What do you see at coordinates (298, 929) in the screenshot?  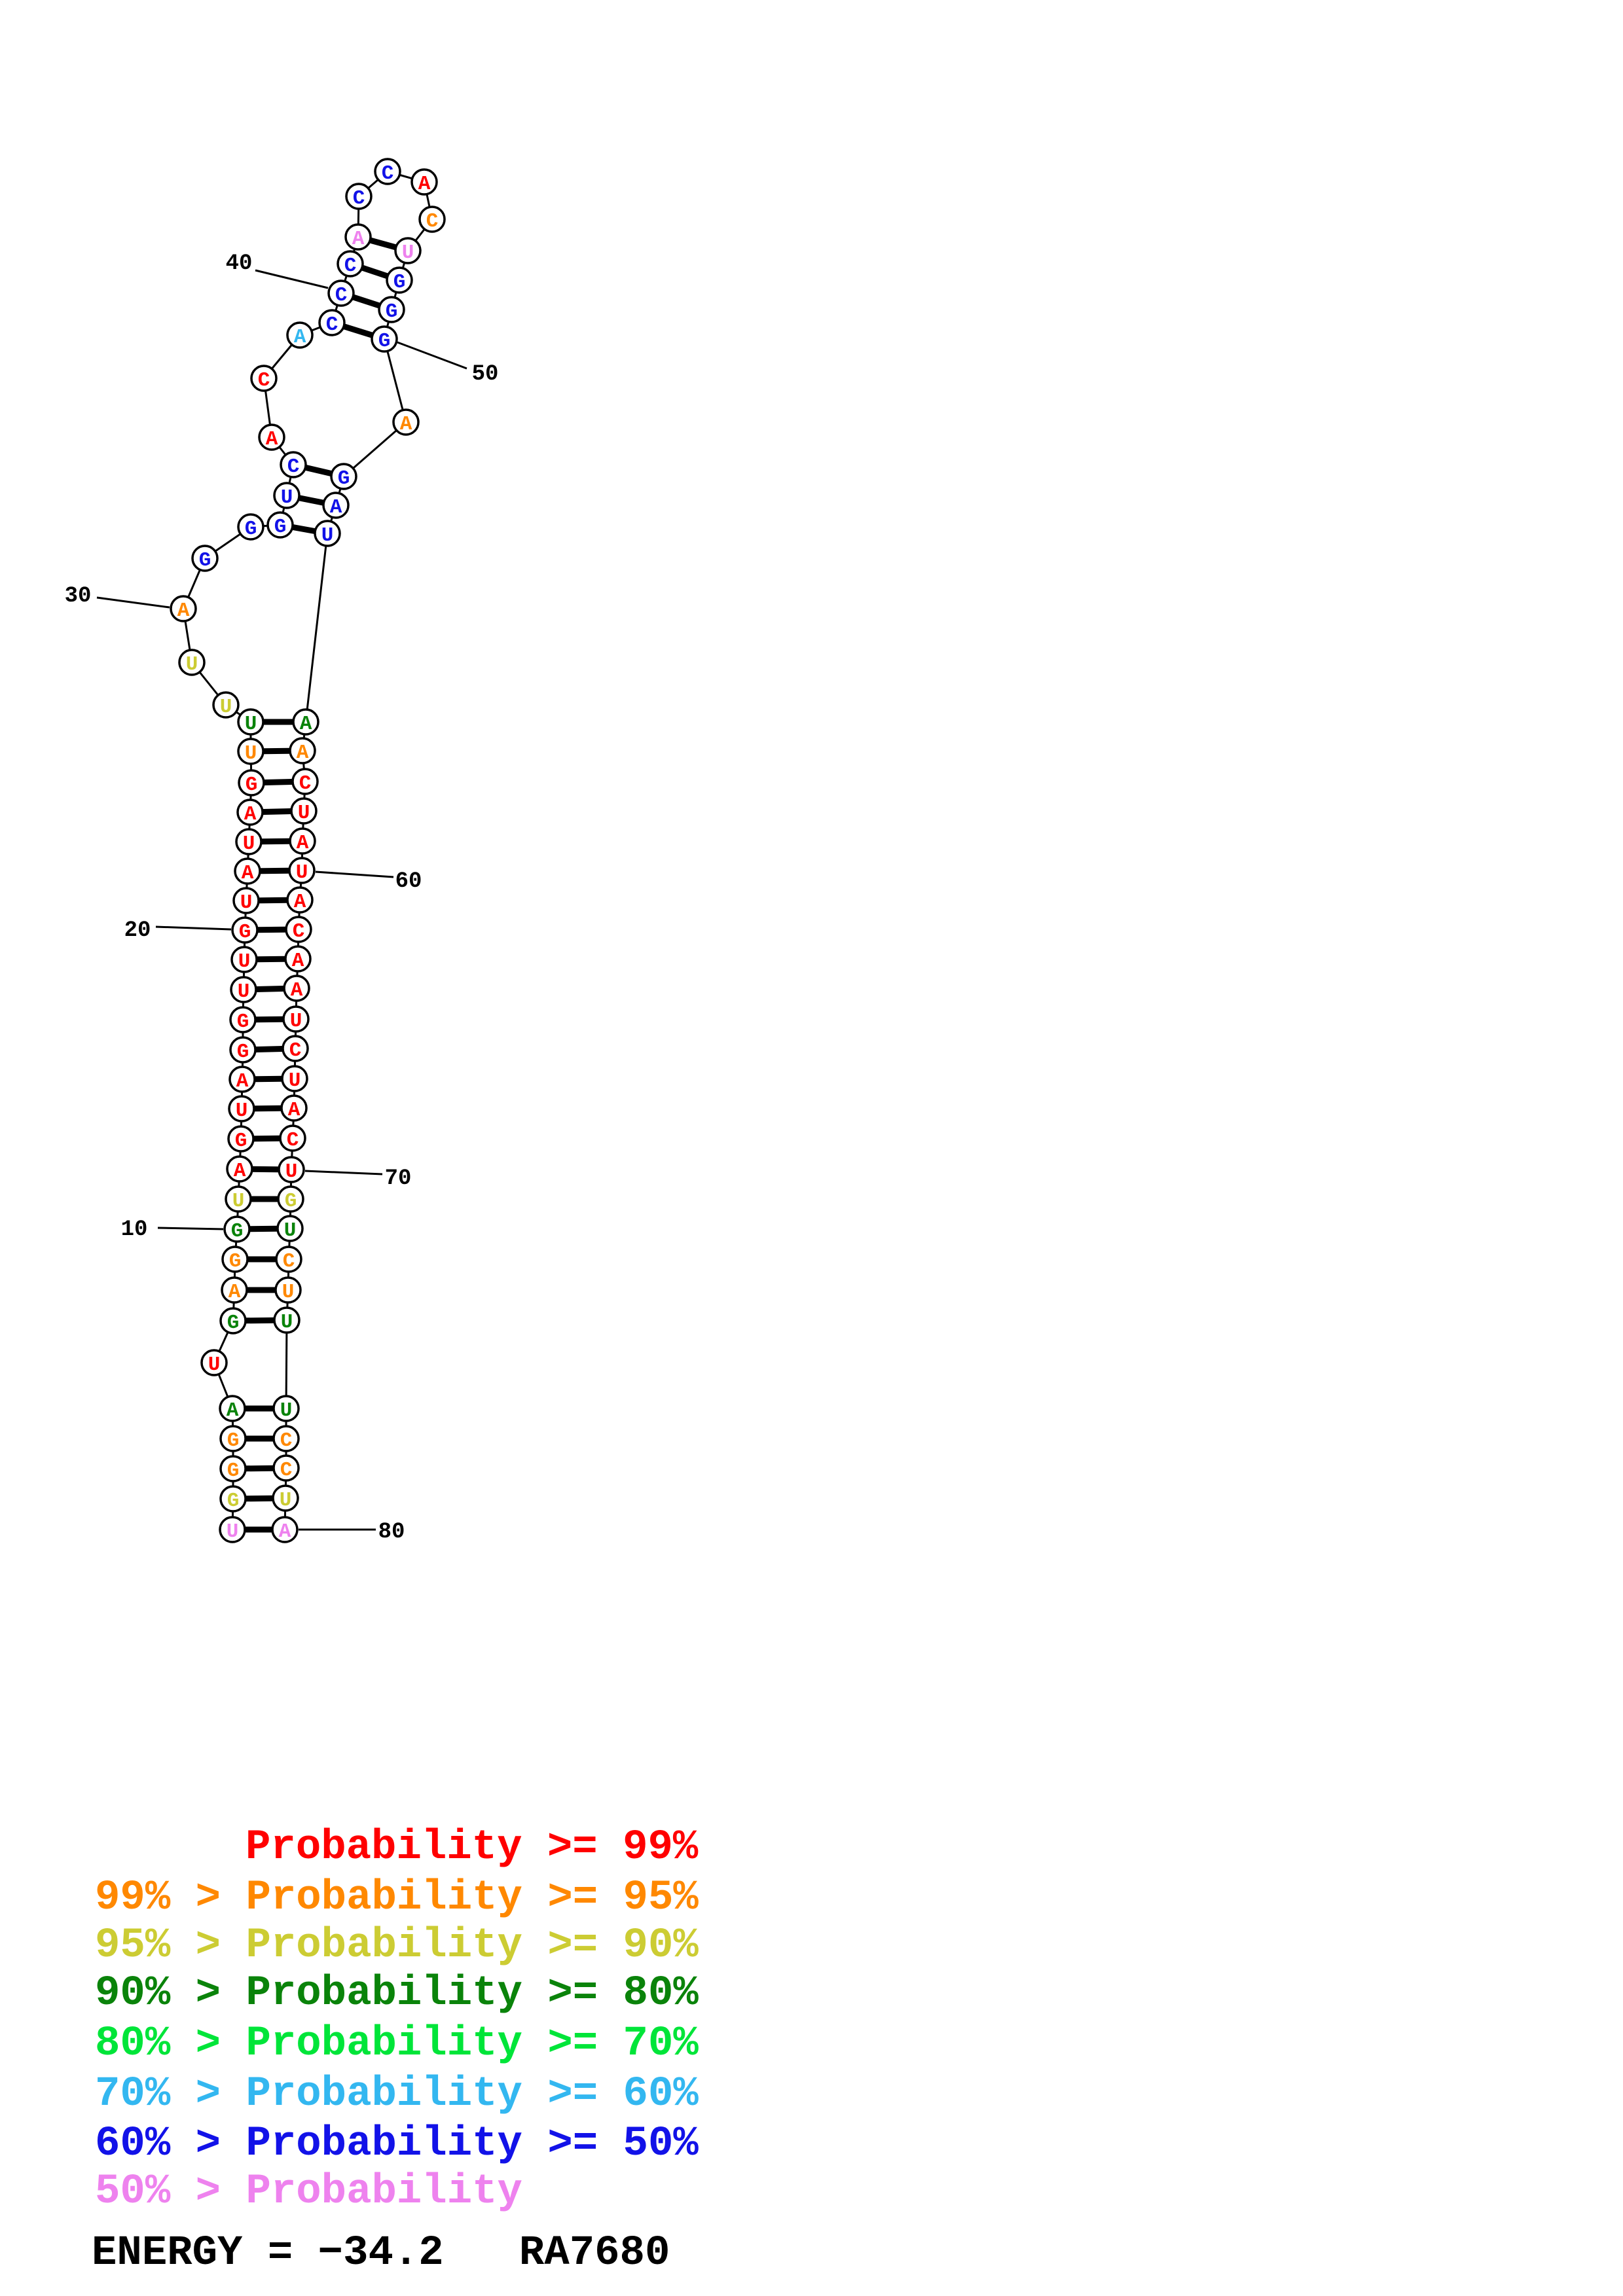 I see `nucleotide-62-C: C` at bounding box center [298, 929].